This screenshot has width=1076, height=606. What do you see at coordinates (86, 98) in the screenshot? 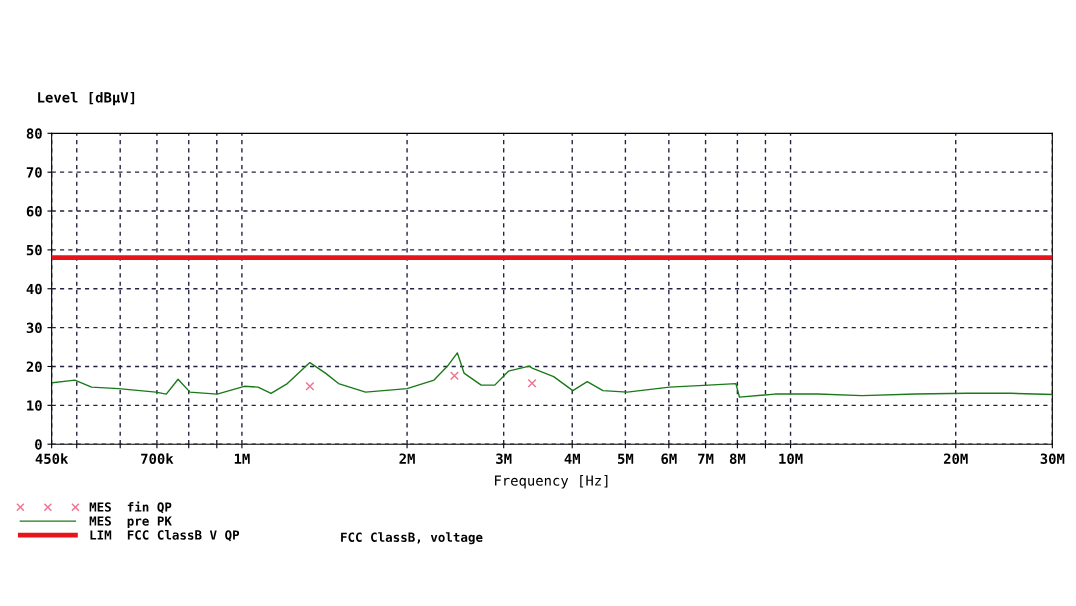
I see `y-axis-title: Level [dBµV]` at bounding box center [86, 98].